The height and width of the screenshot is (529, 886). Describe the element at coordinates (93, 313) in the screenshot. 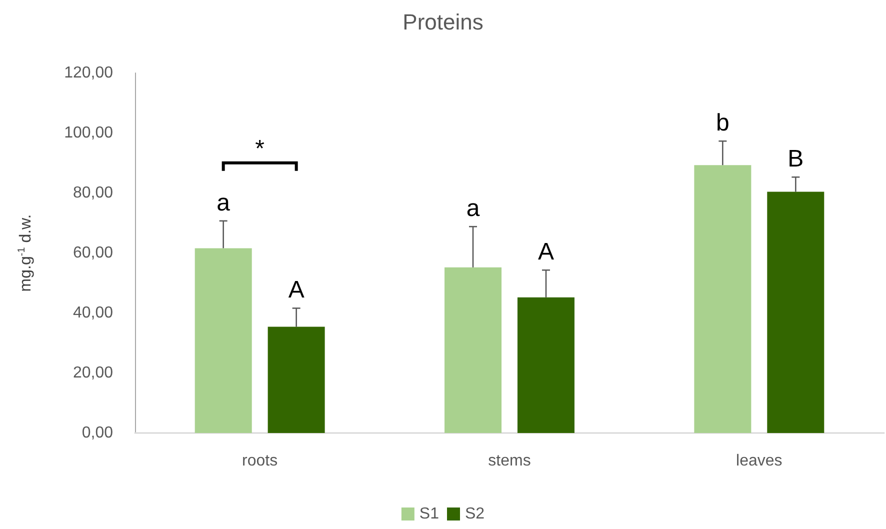

I see `y-tick-label: 40,00` at that location.